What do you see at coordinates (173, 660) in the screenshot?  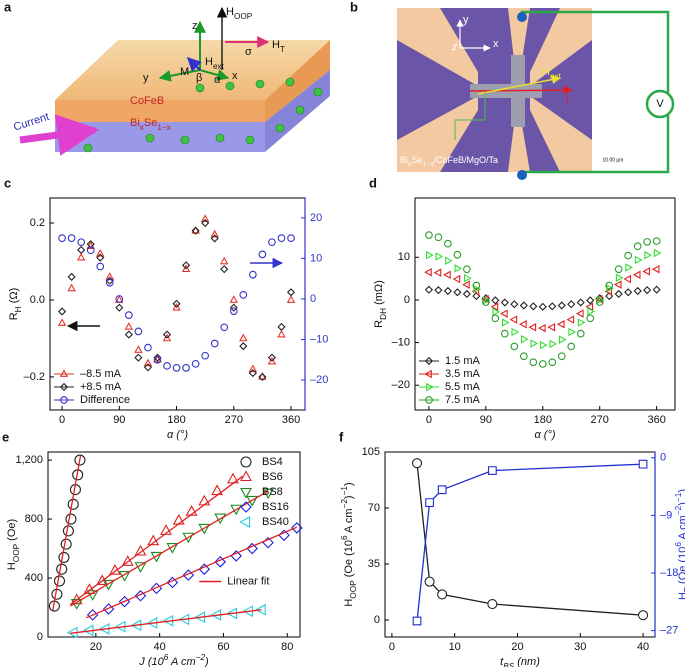 I see `x-axis-label: J (106 A cm−2)` at bounding box center [173, 660].